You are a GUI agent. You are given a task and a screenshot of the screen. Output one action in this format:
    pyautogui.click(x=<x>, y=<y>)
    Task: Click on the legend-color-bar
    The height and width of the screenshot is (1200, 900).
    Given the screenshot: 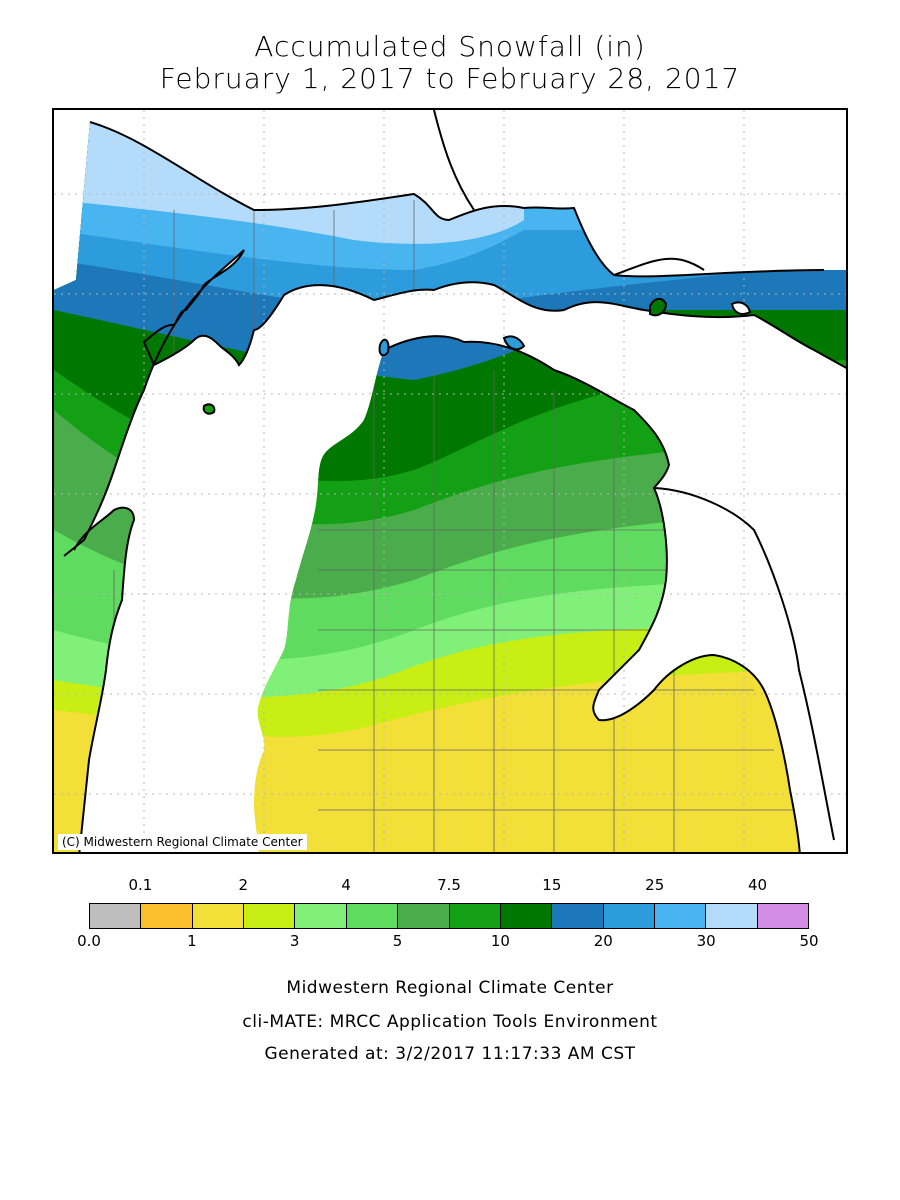 What is the action you would take?
    pyautogui.click(x=449, y=916)
    